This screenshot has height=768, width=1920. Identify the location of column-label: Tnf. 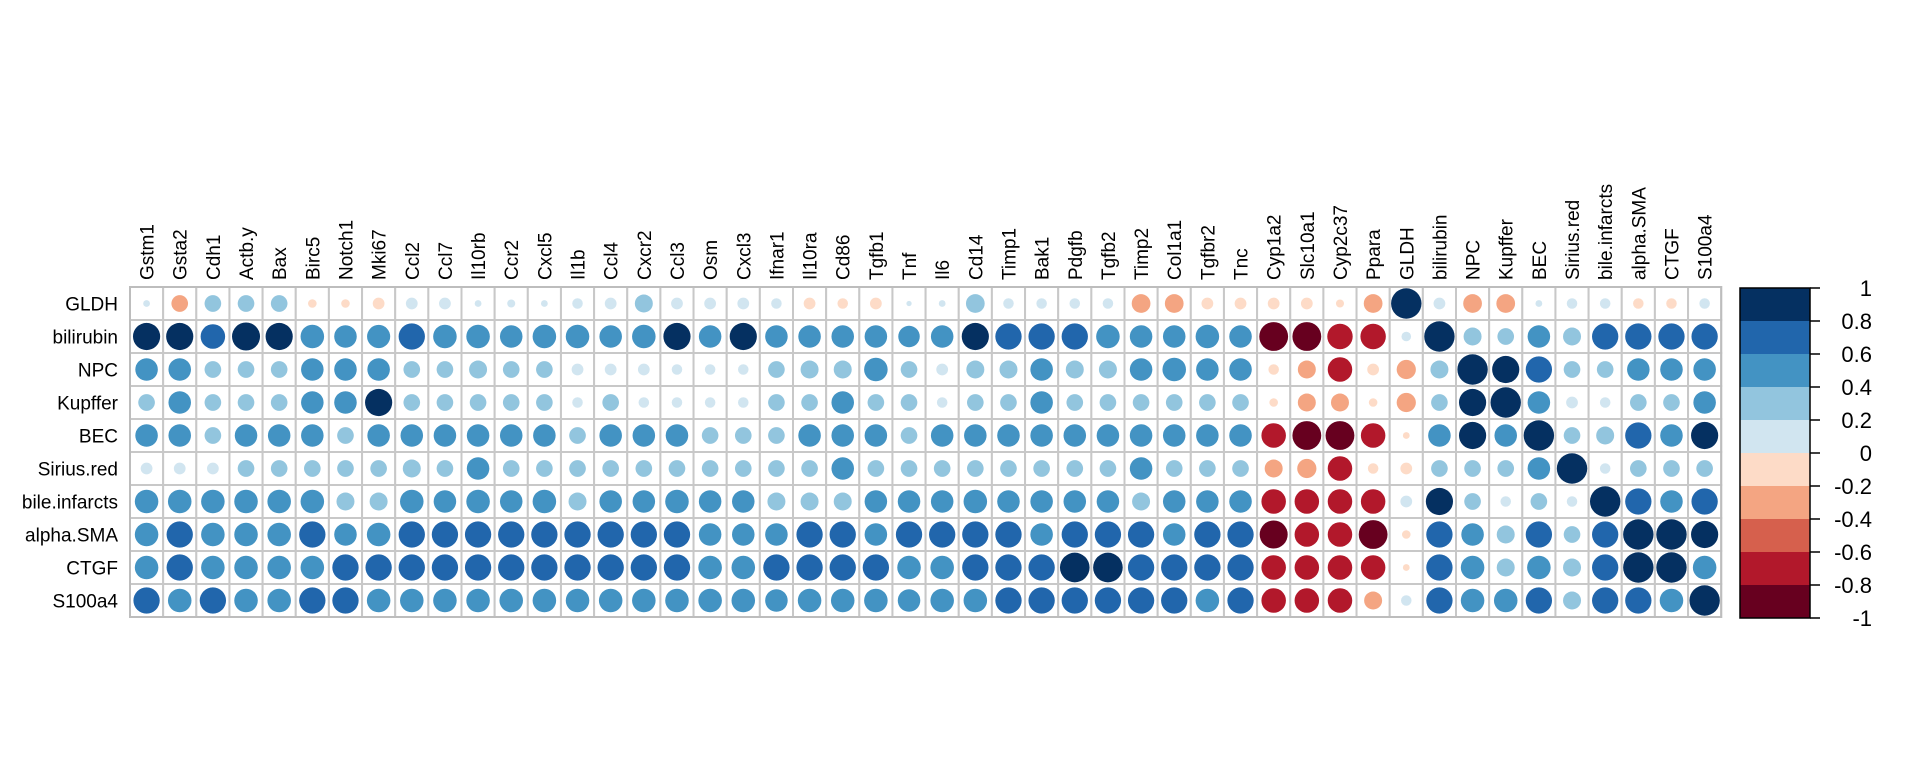
(910, 266).